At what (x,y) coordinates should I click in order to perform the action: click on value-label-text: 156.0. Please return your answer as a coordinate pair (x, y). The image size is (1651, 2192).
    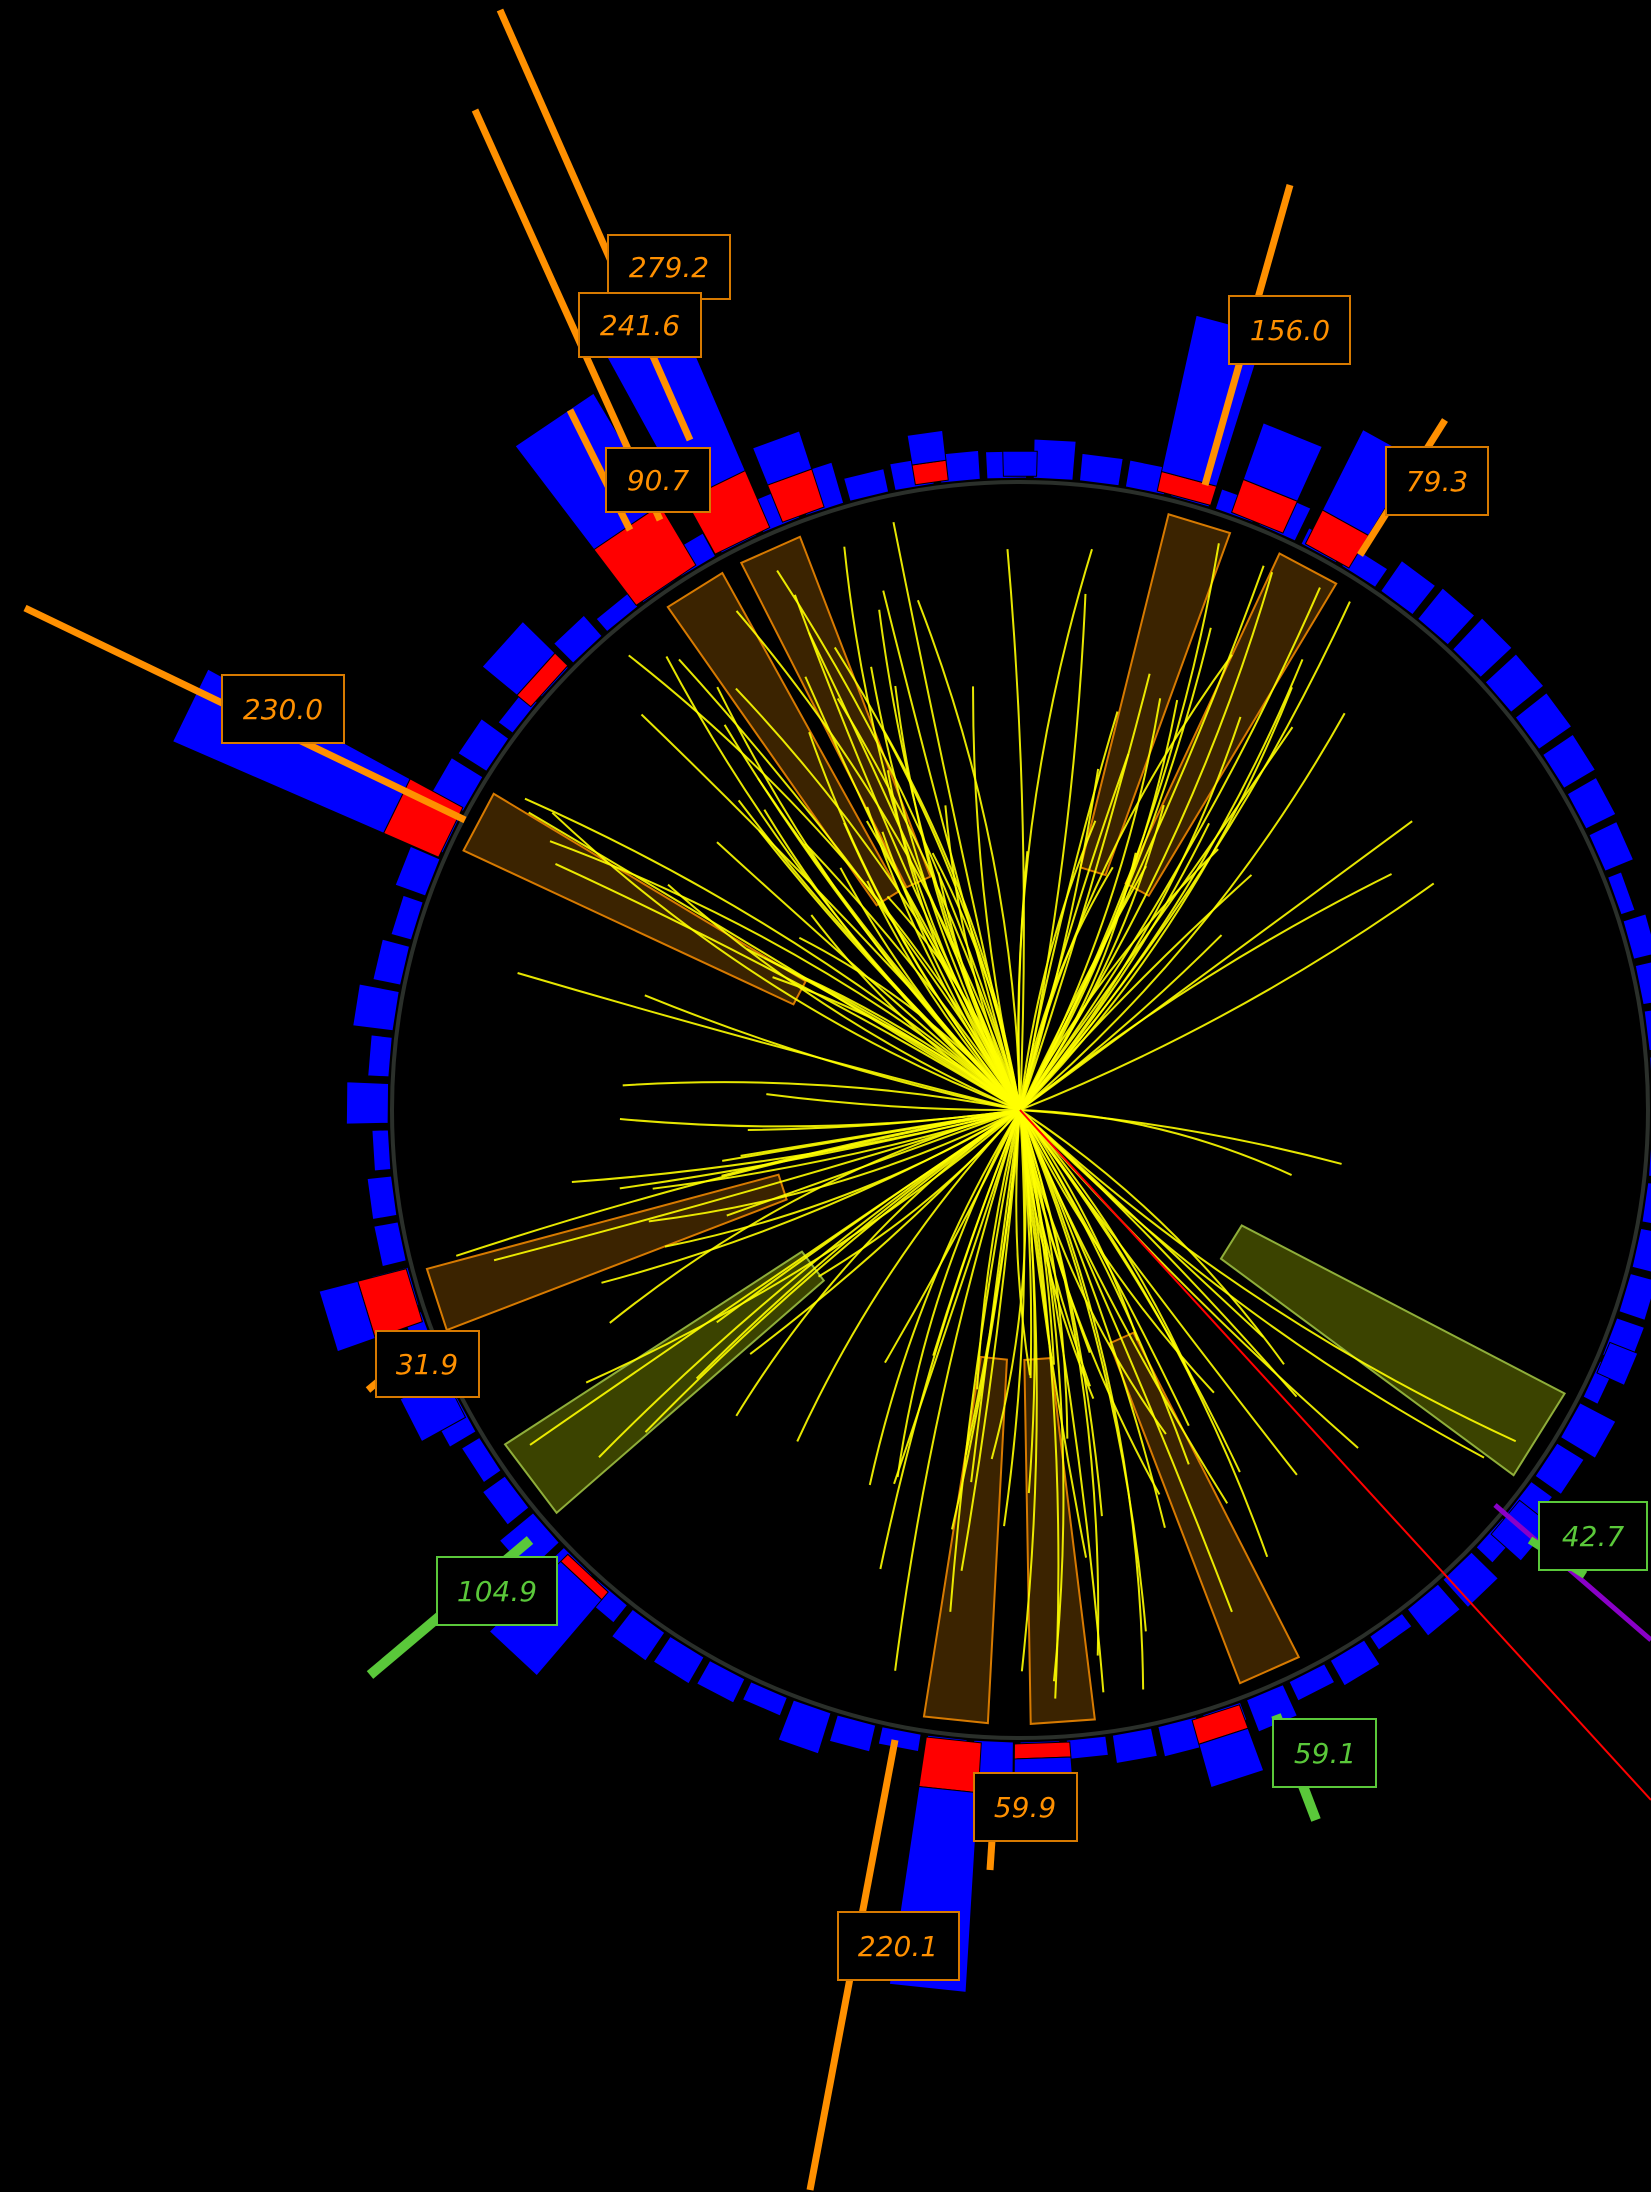
    Looking at the image, I should click on (1290, 330).